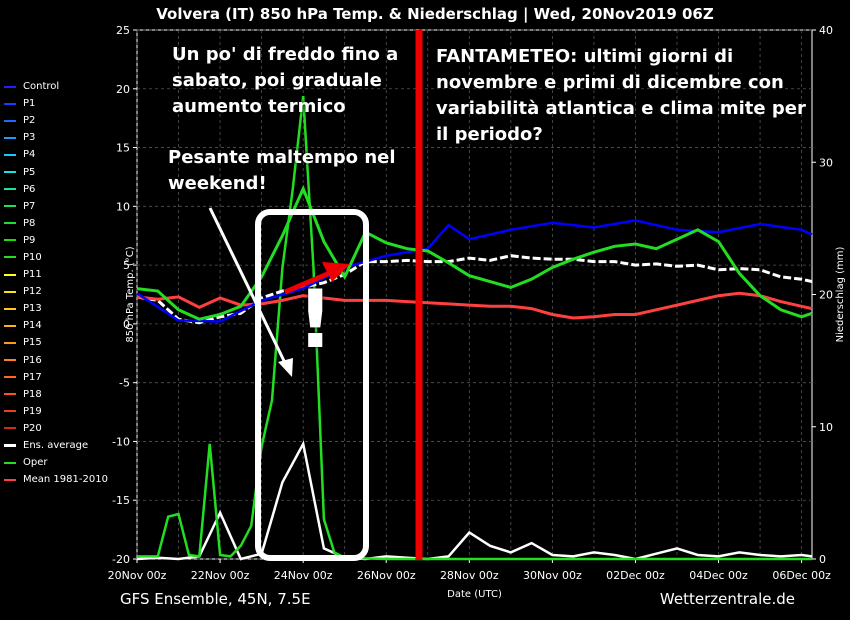 Image resolution: width=850 pixels, height=620 pixels. What do you see at coordinates (56, 189) in the screenshot?
I see `legend-item: P6` at bounding box center [56, 189].